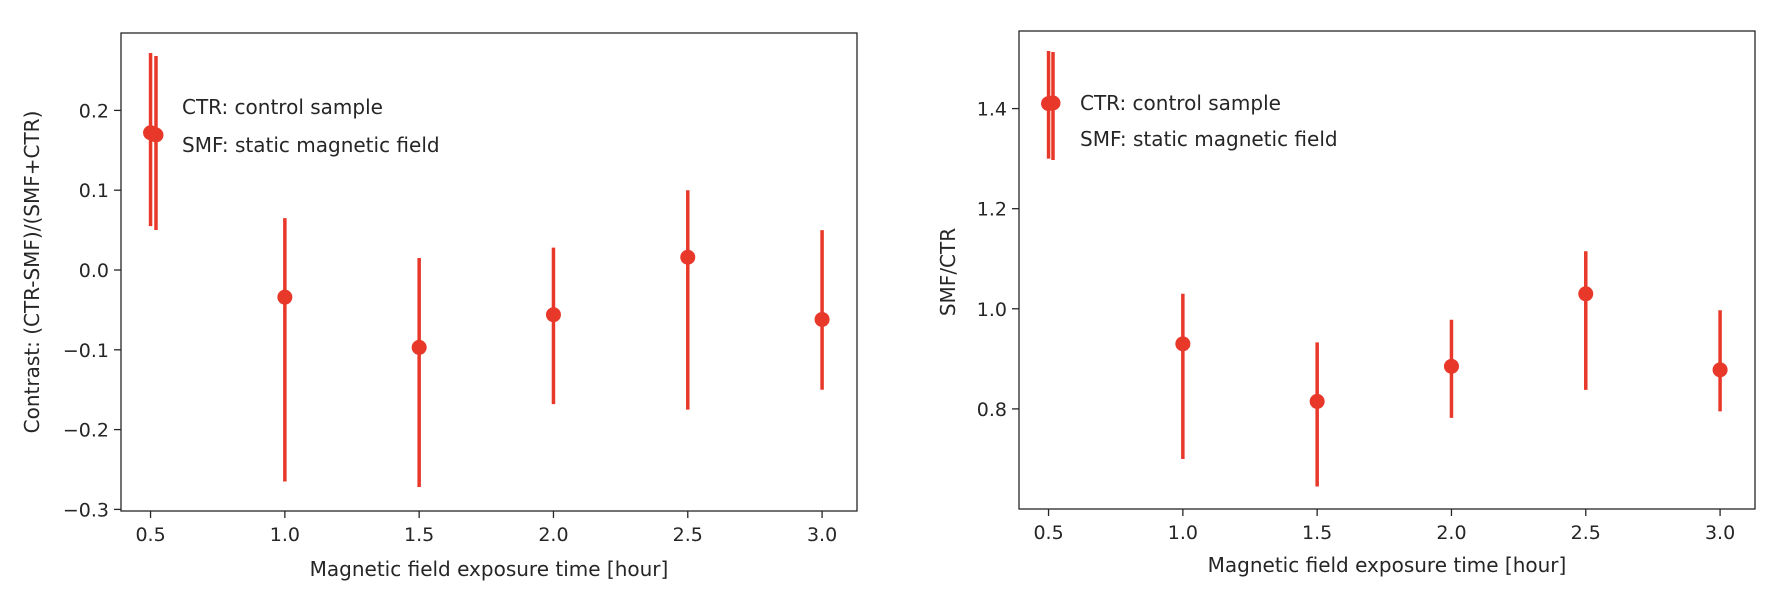 This screenshot has width=1778, height=610. I want to click on y-axis-ticks-left: −0.3 −0.2 −0.1 0.0 0.1 0.2, so click(92, 310).